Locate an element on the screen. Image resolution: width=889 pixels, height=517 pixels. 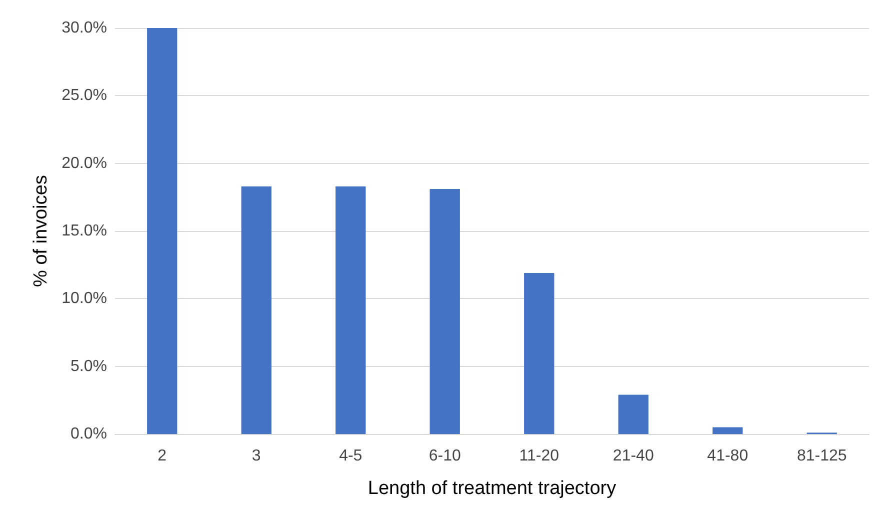
y-tick-label: 15.0% is located at coordinates (84, 231).